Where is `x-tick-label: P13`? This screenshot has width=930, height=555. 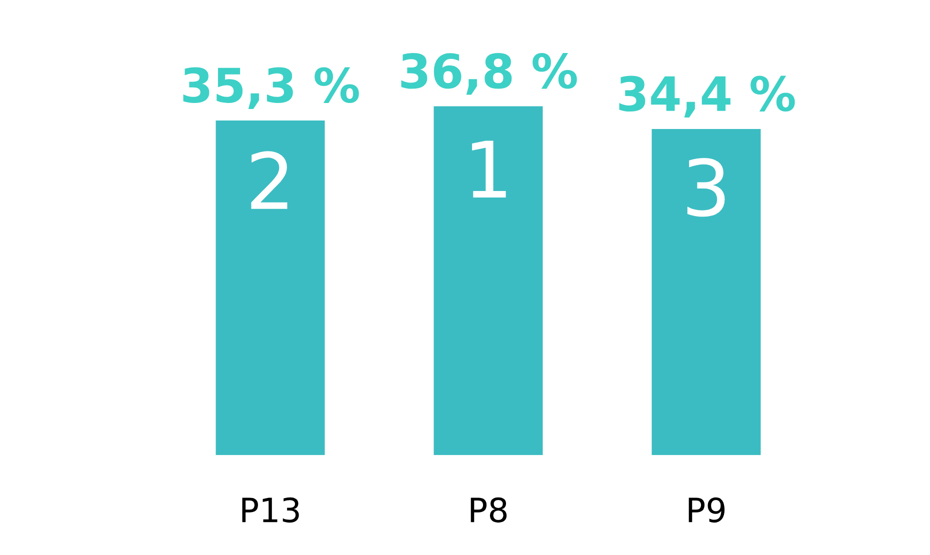 x-tick-label: P13 is located at coordinates (270, 510).